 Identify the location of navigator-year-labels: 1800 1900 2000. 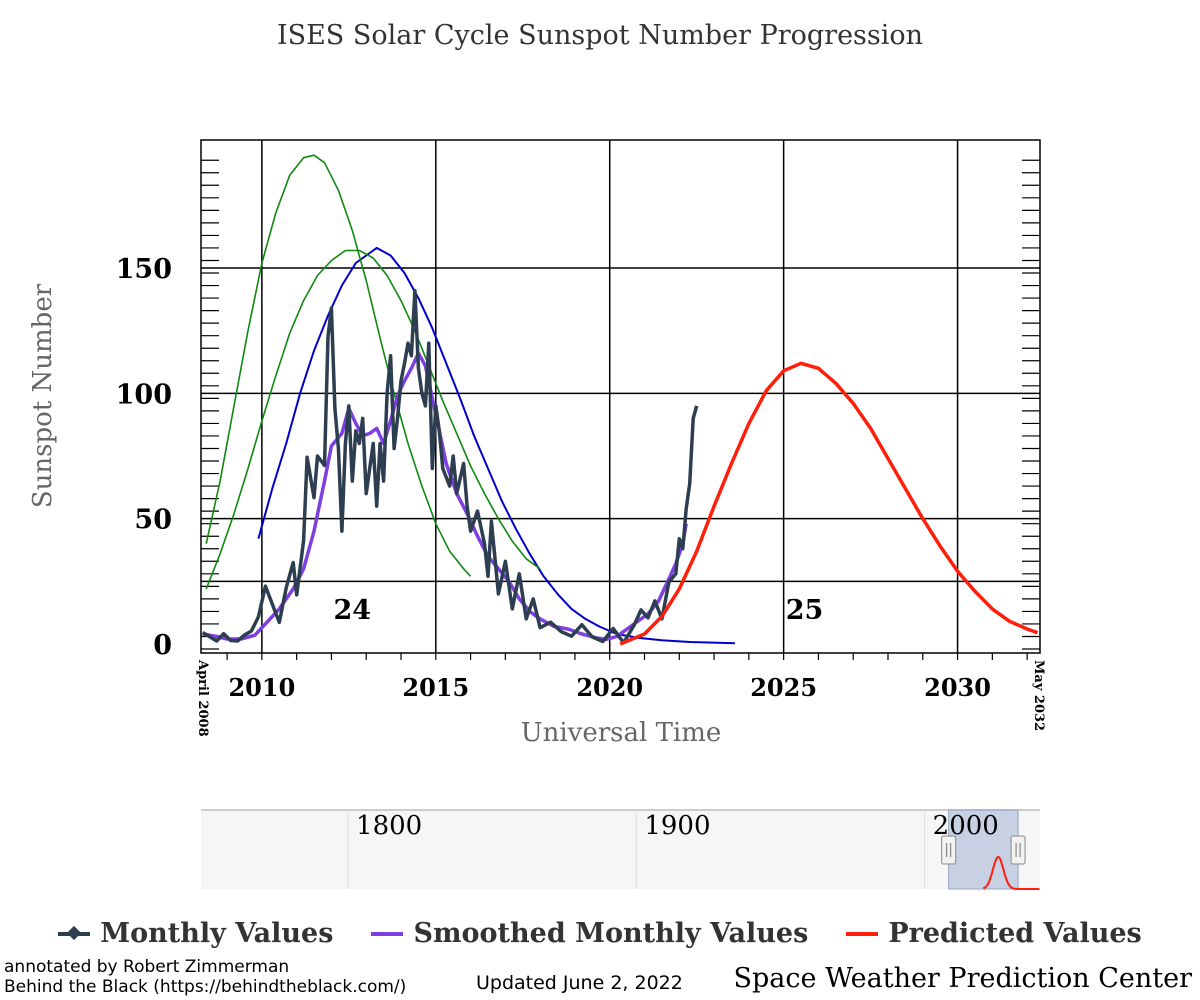
(677, 826).